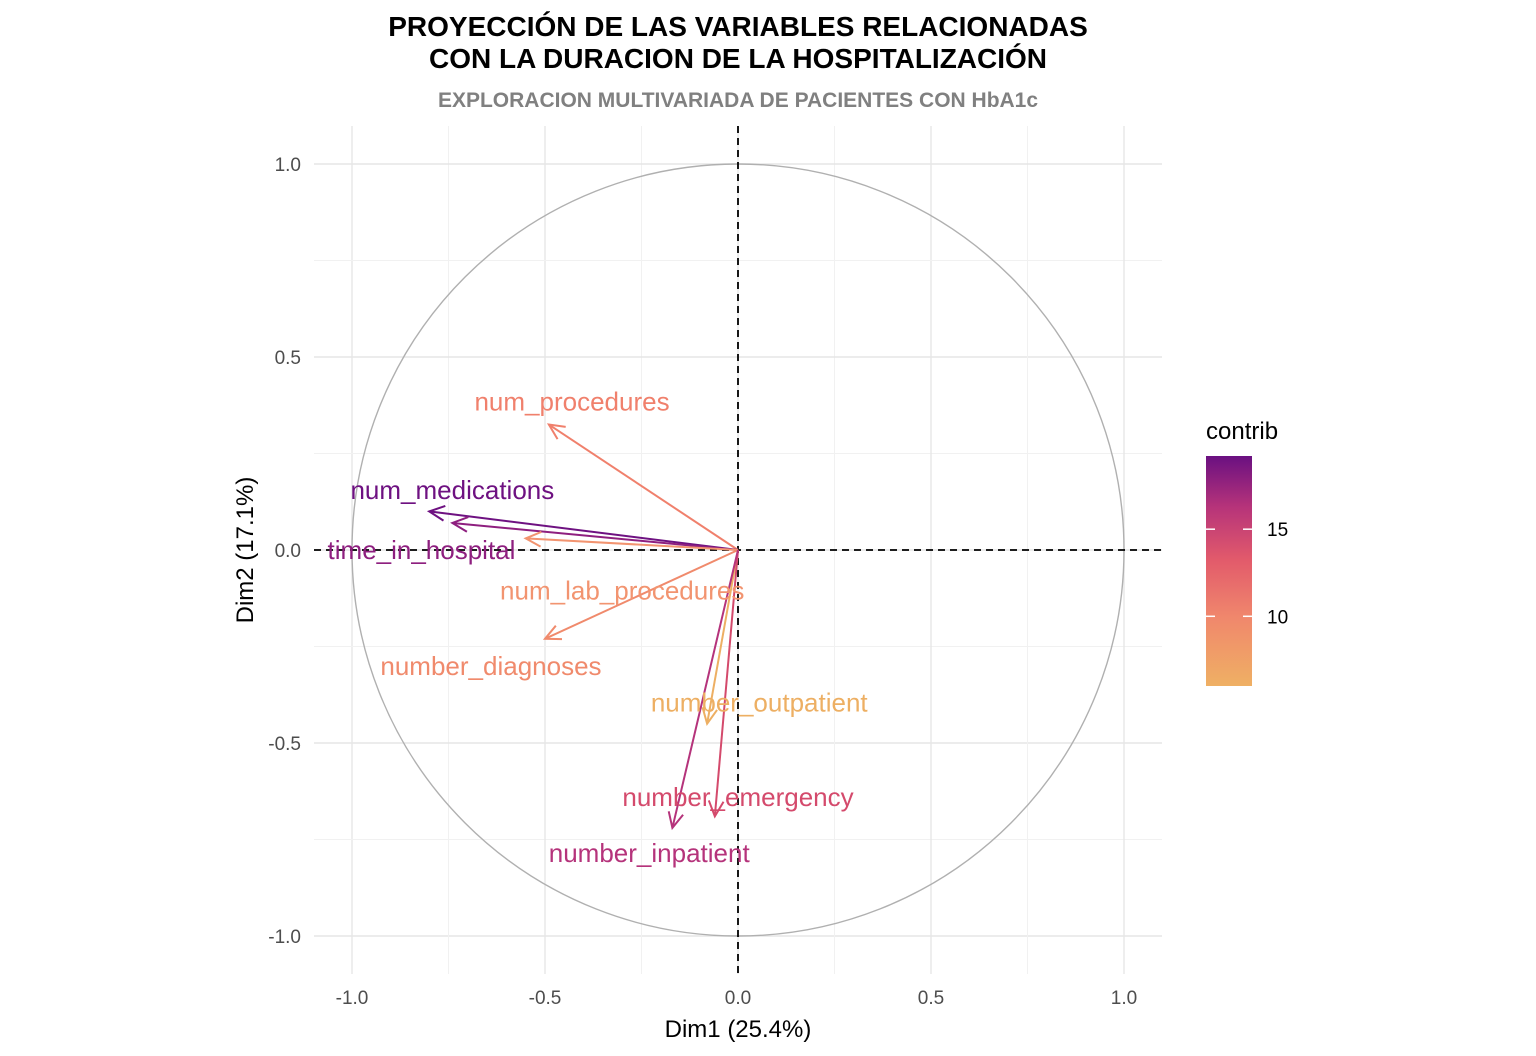 The width and height of the screenshot is (1536, 1056). What do you see at coordinates (1277, 530) in the screenshot?
I see `legend-tick-label: 15` at bounding box center [1277, 530].